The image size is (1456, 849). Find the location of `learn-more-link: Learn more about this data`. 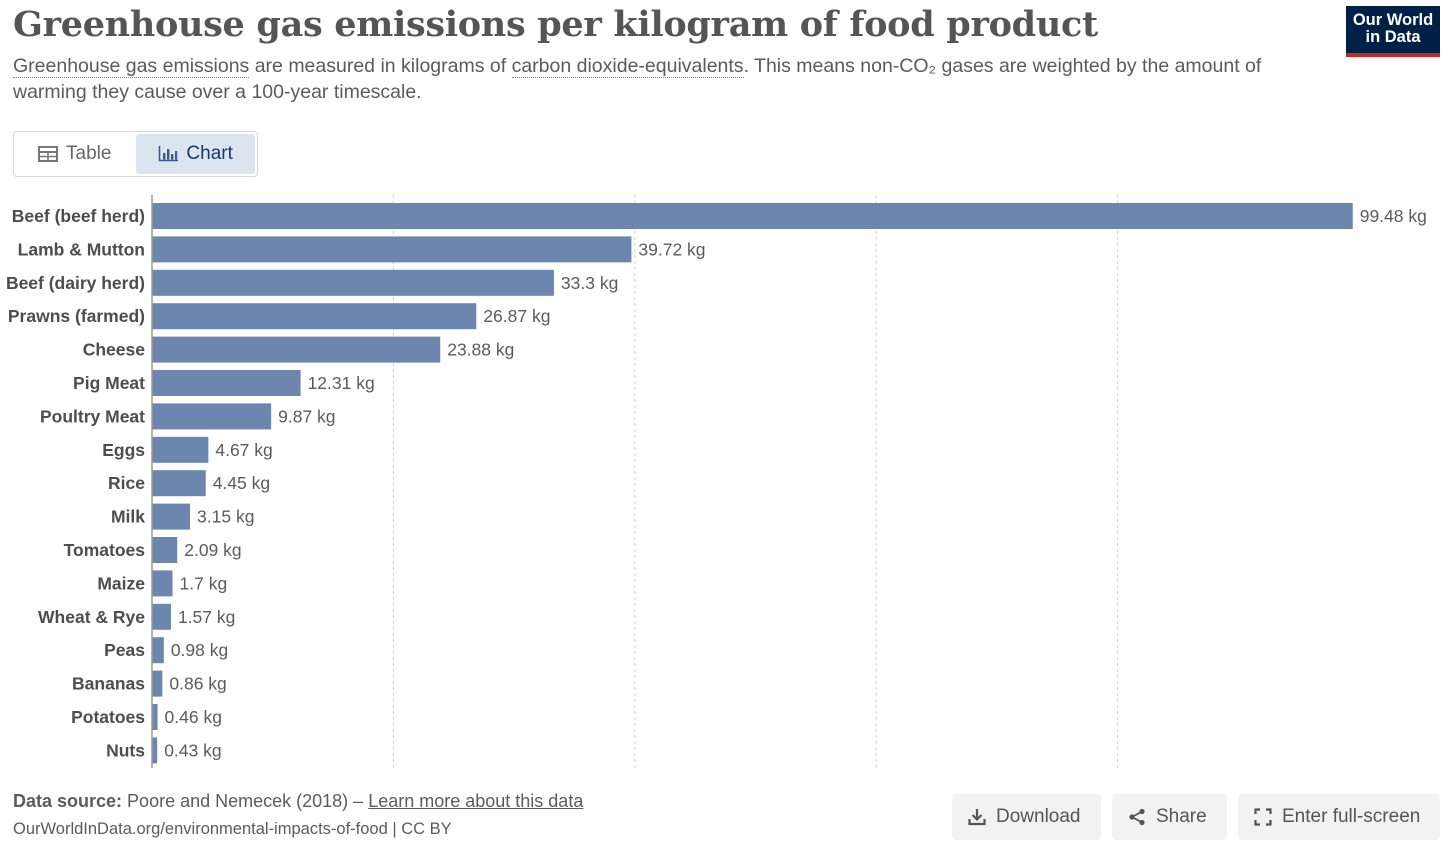

learn-more-link: Learn more about this data is located at coordinates (476, 801).